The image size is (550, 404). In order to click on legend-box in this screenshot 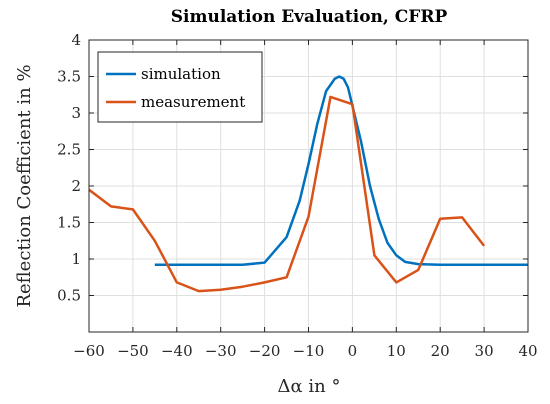, I will do `click(180, 87)`.